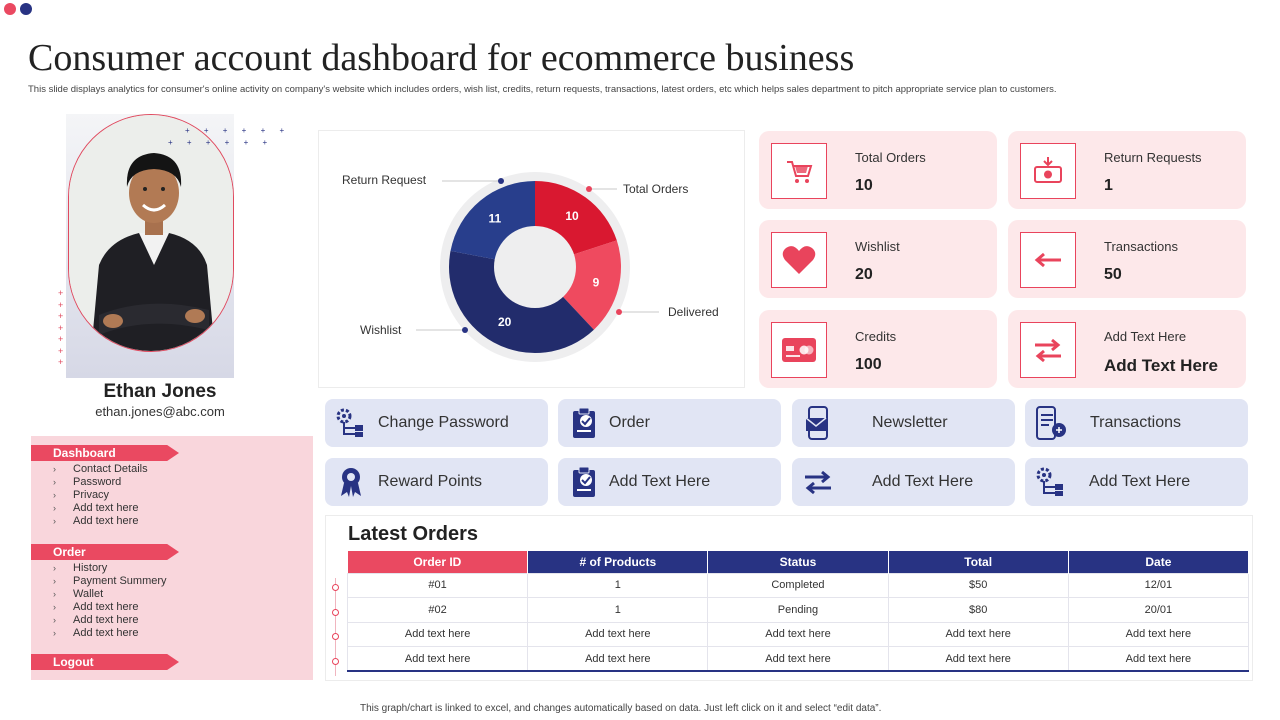 This screenshot has height=720, width=1280. I want to click on column-header-status: Status, so click(798, 562).